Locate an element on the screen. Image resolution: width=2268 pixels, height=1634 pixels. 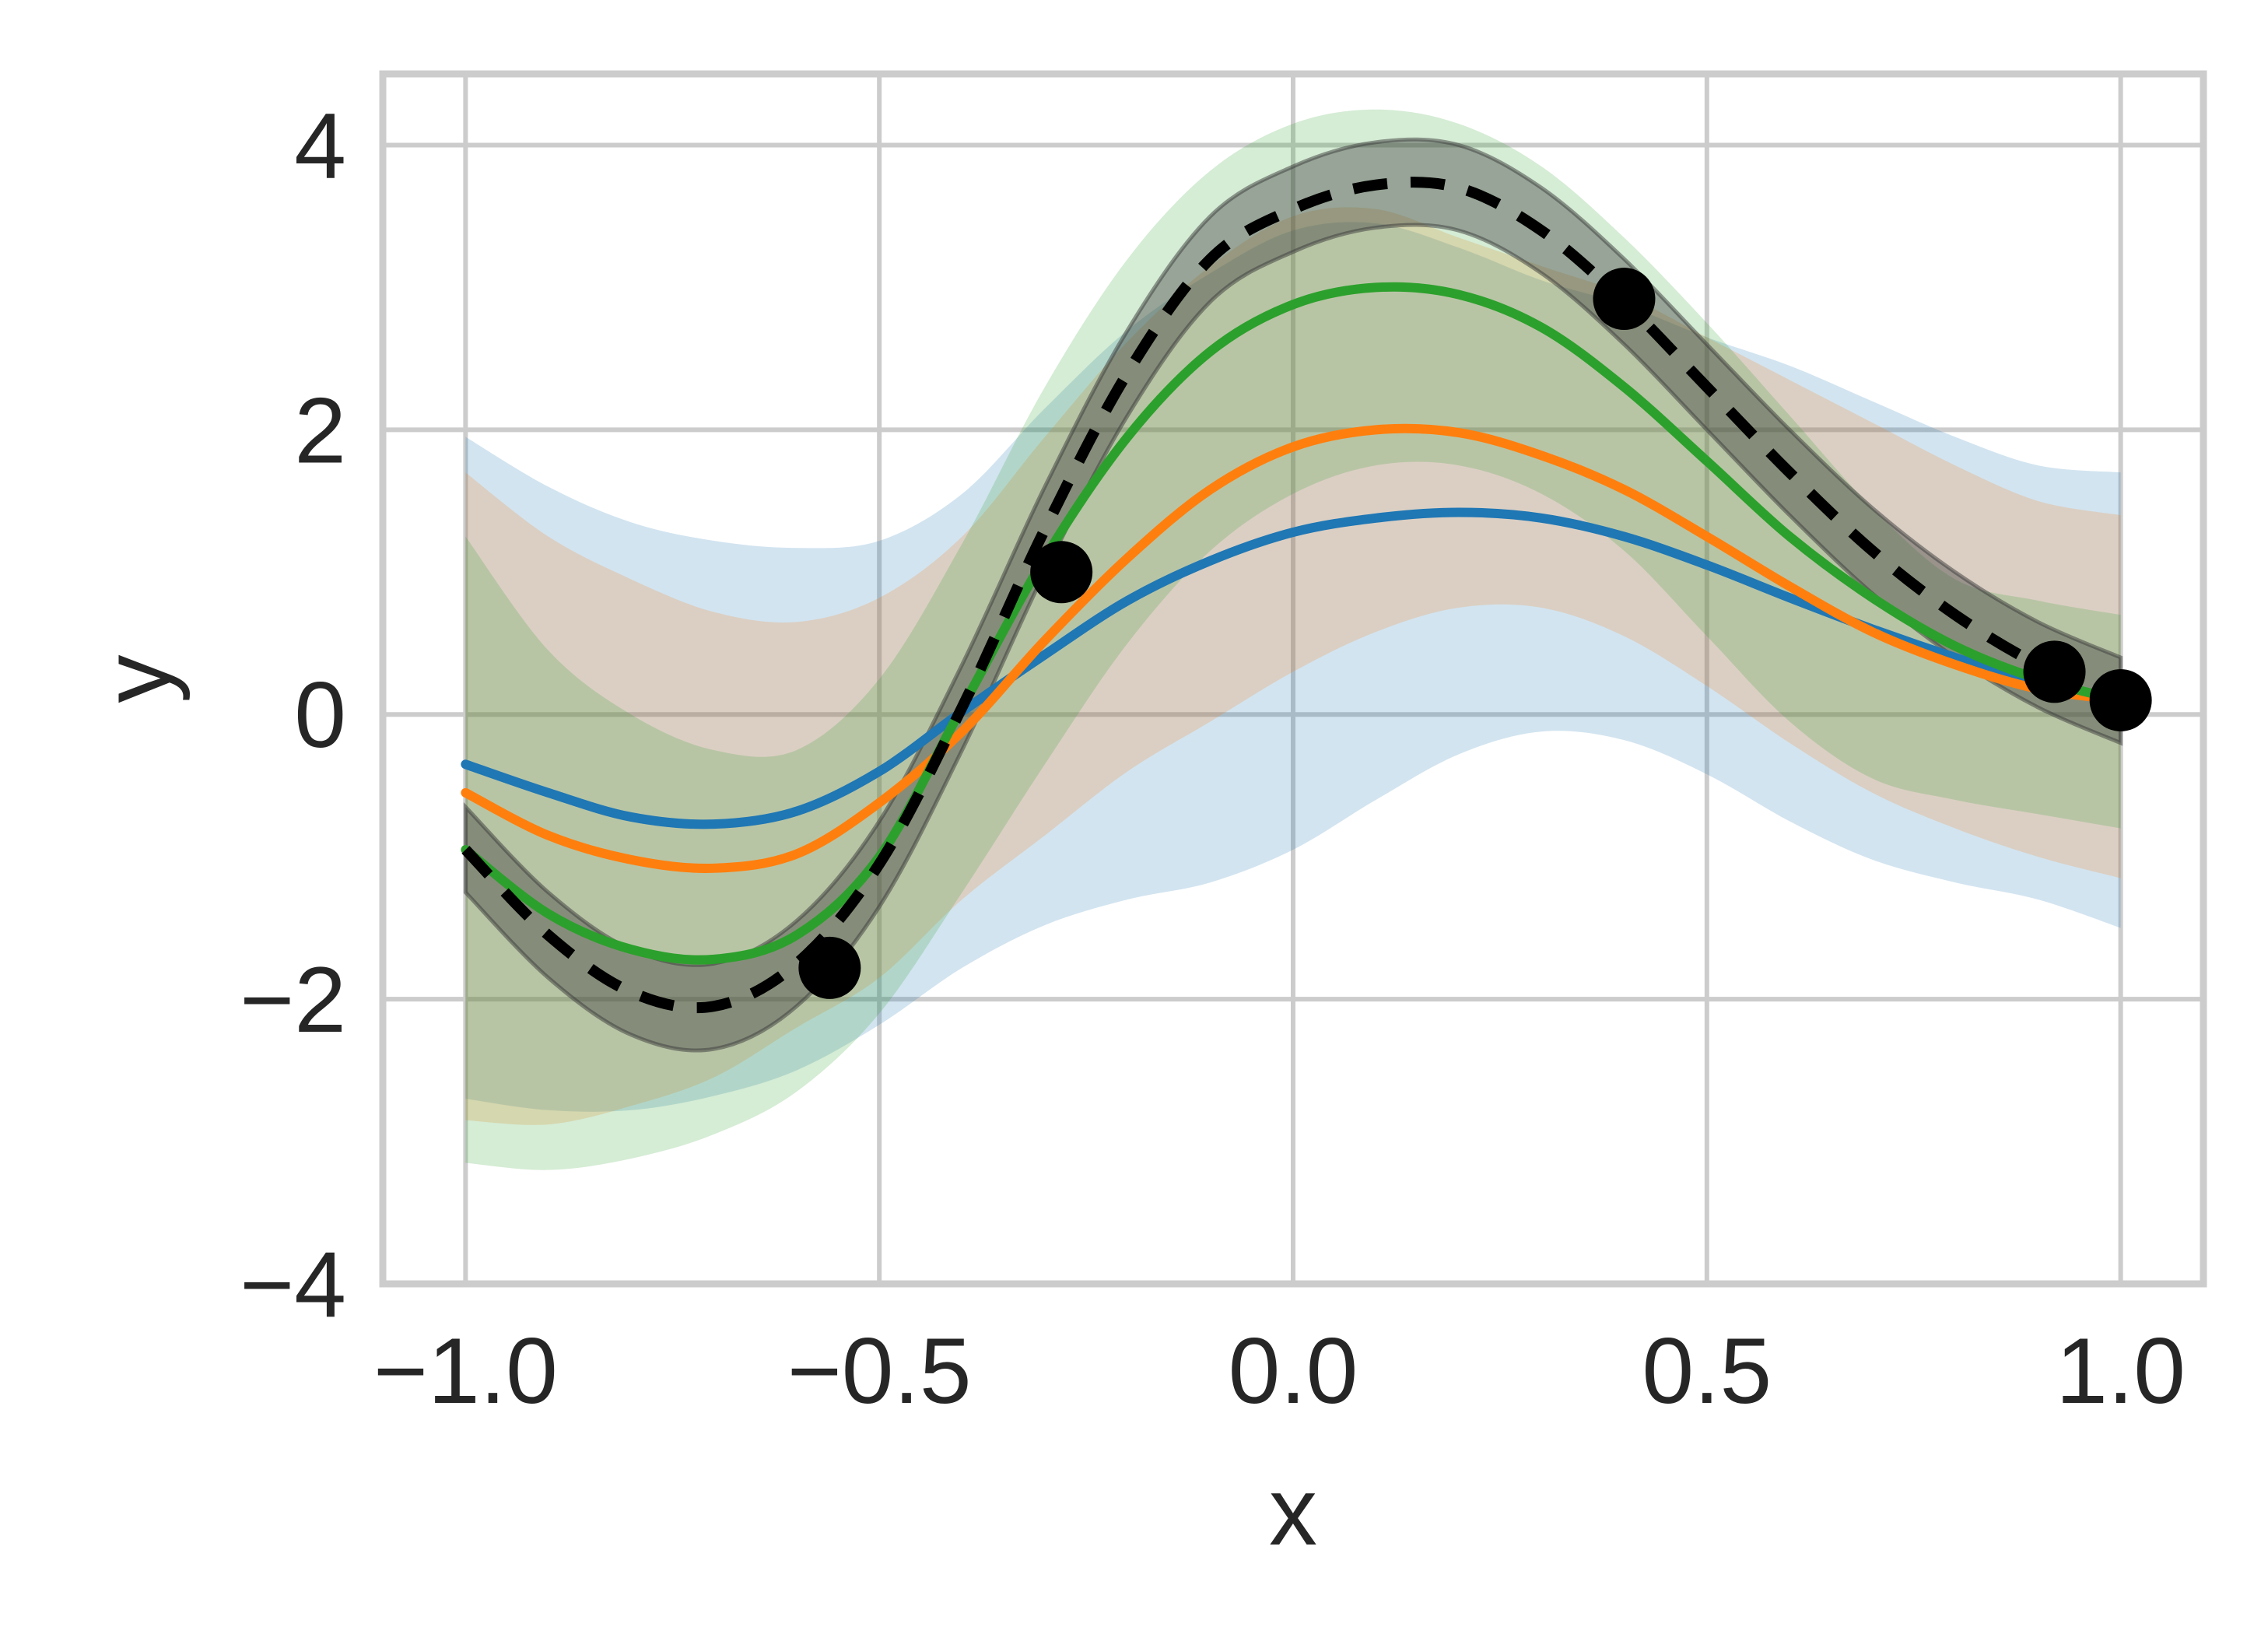
x-tick-label-0: −1.0 is located at coordinates (465, 1371).